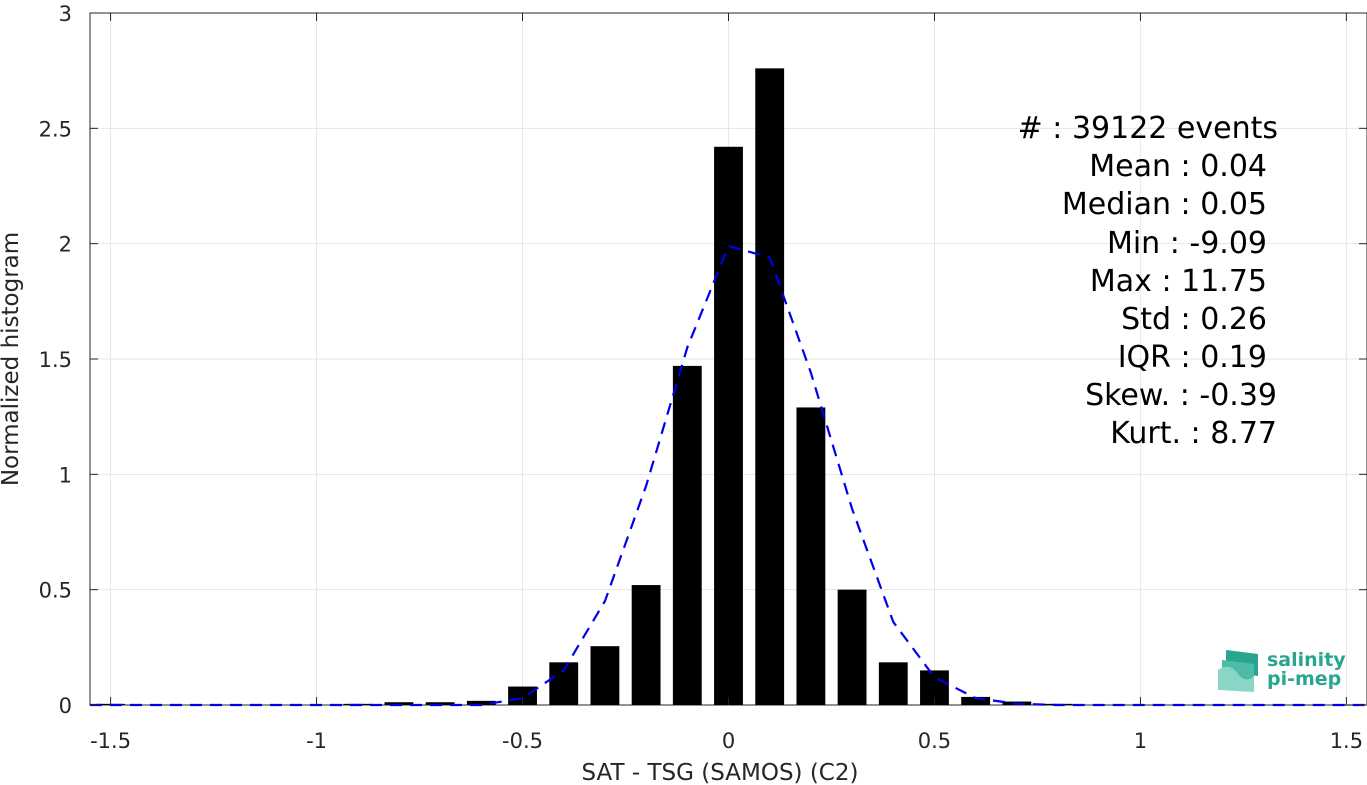  I want to click on stat-mean: Mean : 0.04, so click(1178, 166).